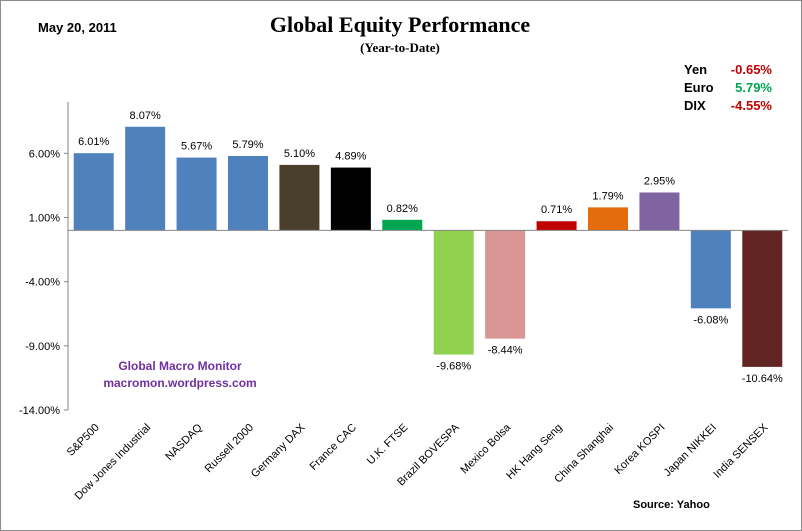 The image size is (802, 531). I want to click on y-tick-label: -4.00%, so click(42, 283).